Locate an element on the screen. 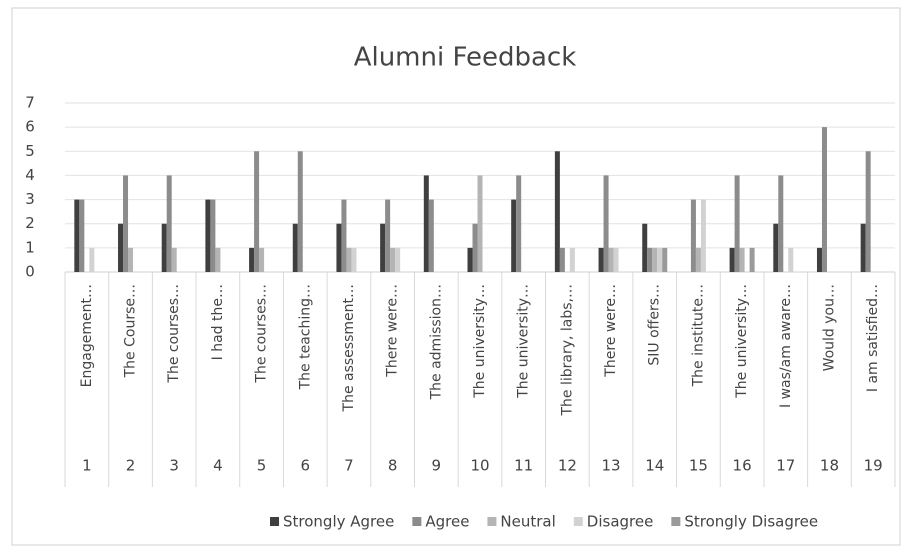  x-tick-label: 2 is located at coordinates (131, 466).